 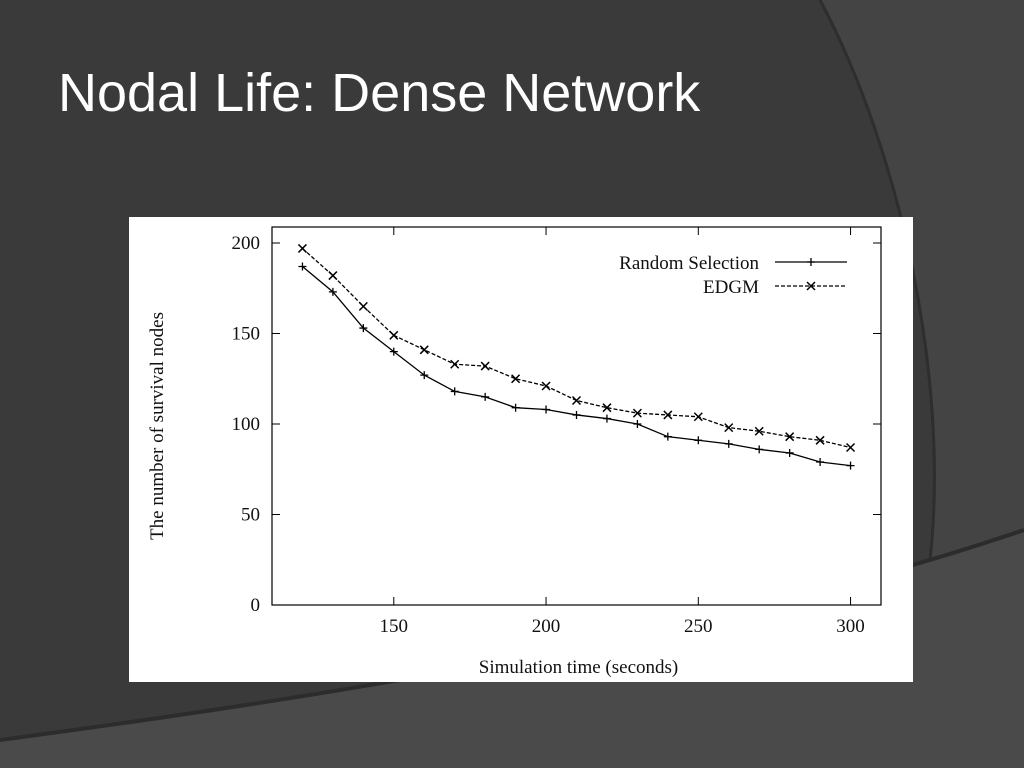 What do you see at coordinates (379, 93) in the screenshot?
I see `slide-title: Nodal Life: Dense Network` at bounding box center [379, 93].